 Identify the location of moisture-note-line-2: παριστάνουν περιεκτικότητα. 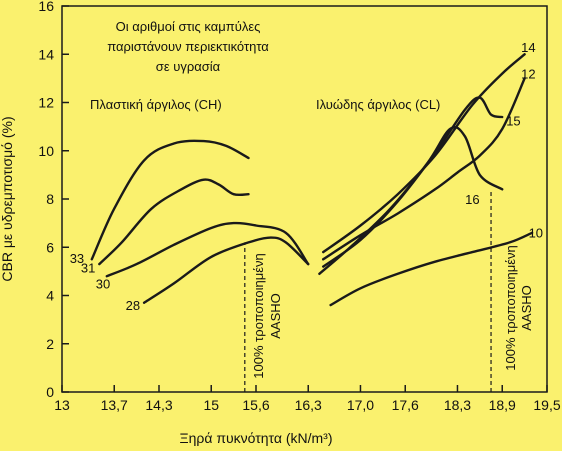
(188, 46).